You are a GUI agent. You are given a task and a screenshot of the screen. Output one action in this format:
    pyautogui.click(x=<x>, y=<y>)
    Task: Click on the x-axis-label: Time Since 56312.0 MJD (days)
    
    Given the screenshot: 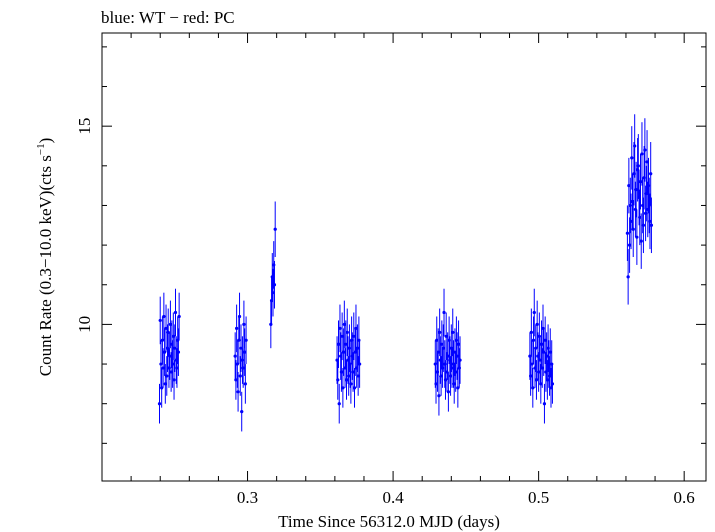 What is the action you would take?
    pyautogui.click(x=389, y=521)
    